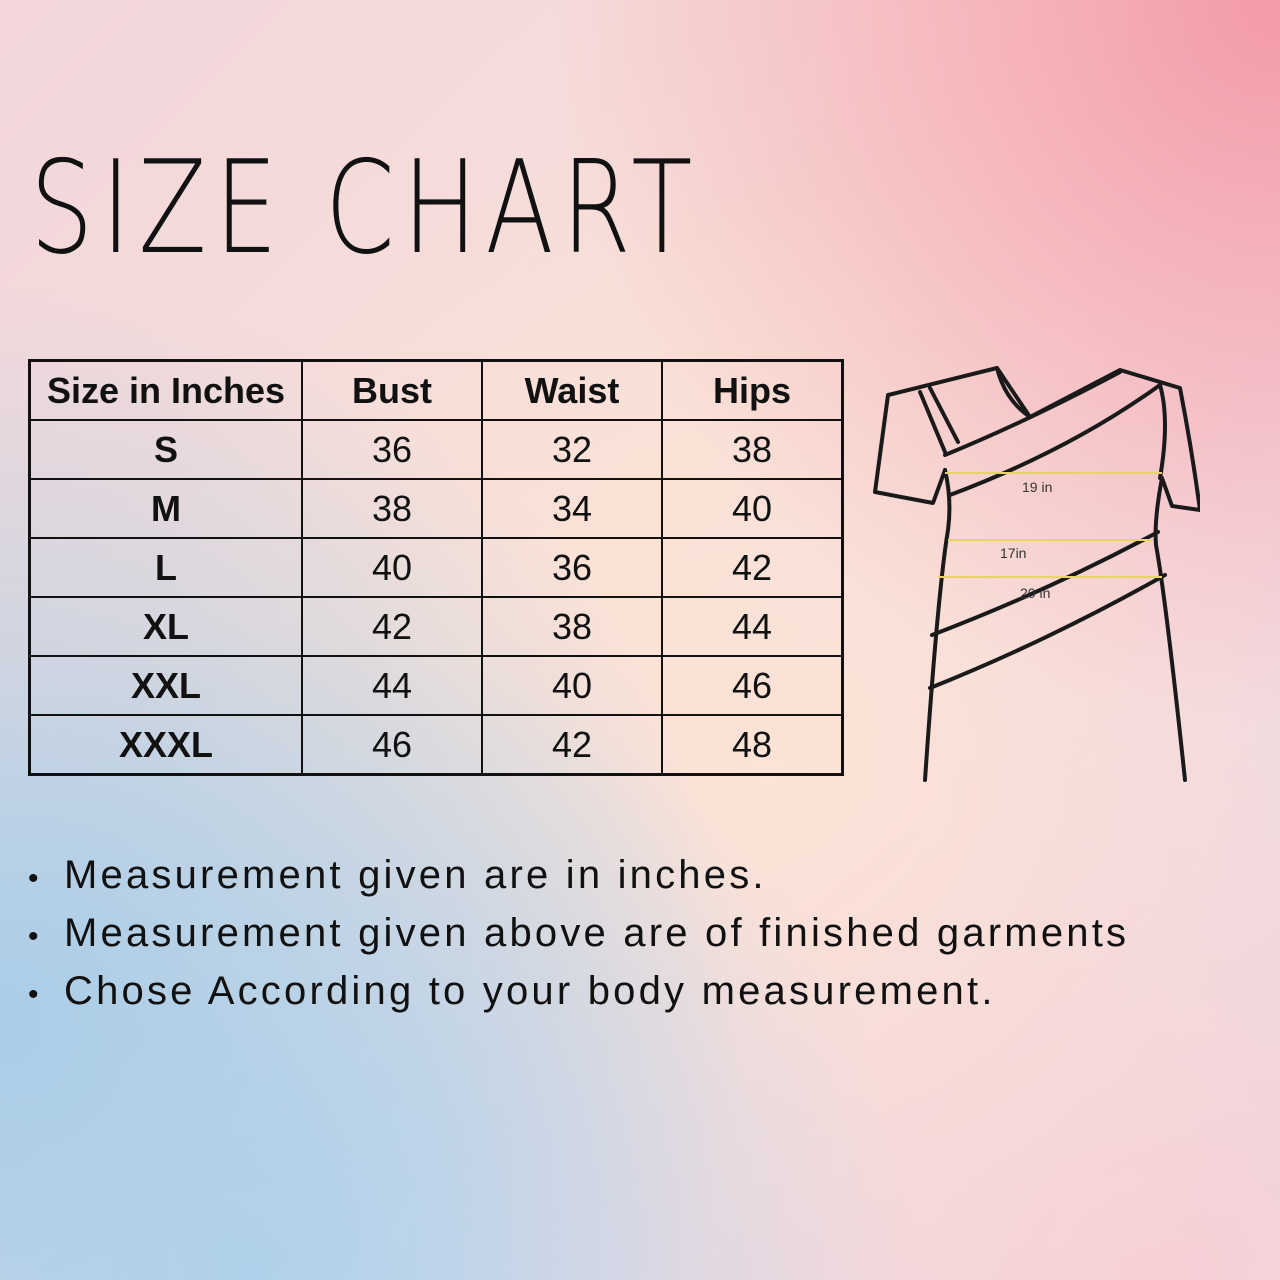 This screenshot has width=1280, height=1280. Describe the element at coordinates (165, 745) in the screenshot. I see `size-cell: XXXL` at that location.